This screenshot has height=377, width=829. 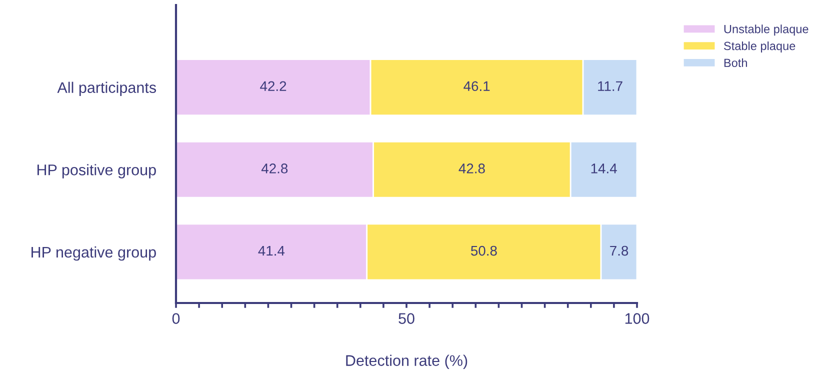 I want to click on data-label: 7.8, so click(x=619, y=251).